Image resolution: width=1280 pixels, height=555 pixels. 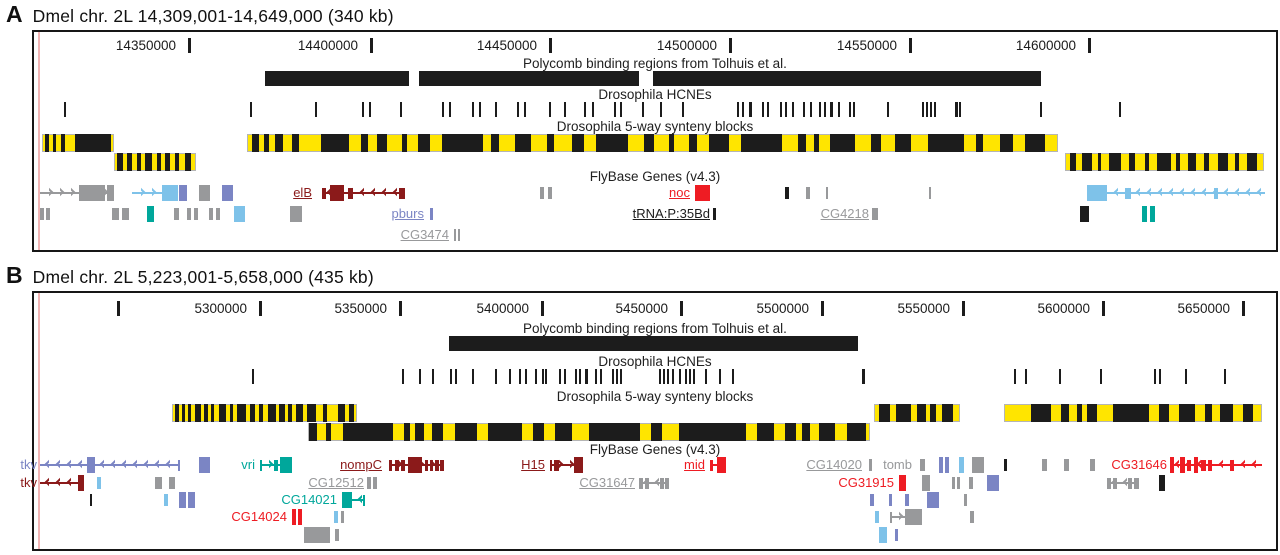 I want to click on track-label-genes: FlyBase Genes (v4.3), so click(x=655, y=176).